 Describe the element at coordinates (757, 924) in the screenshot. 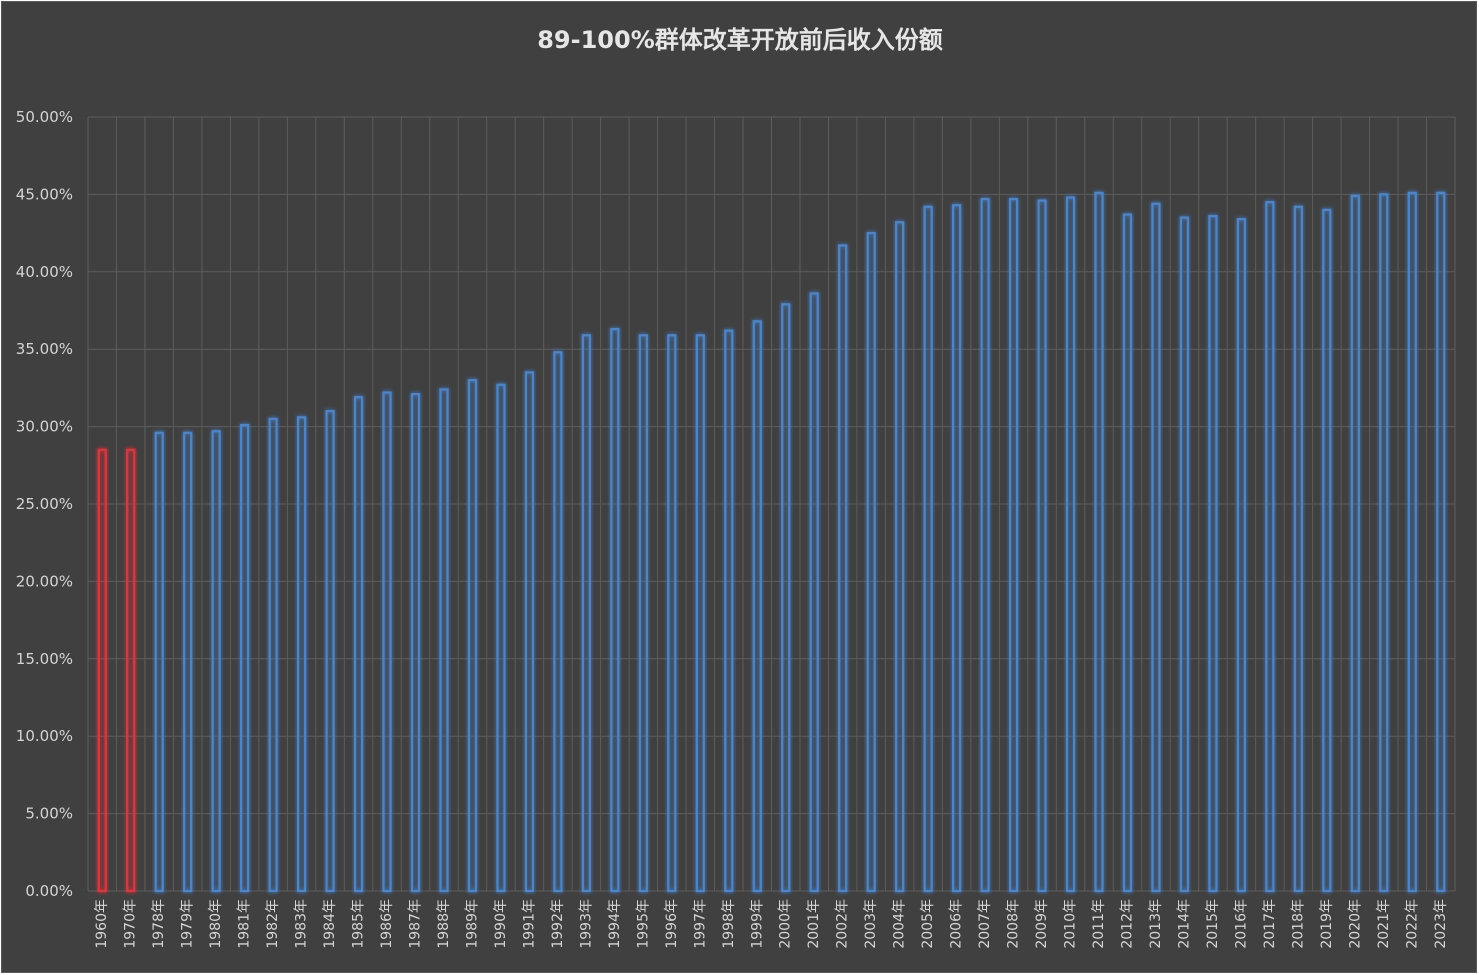

I see `x-tick-label: 1999年` at that location.